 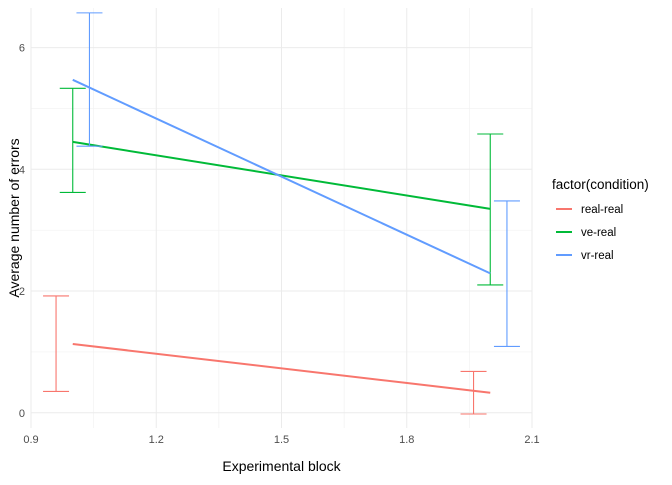 I want to click on series-line-ve-real, so click(x=281, y=175).